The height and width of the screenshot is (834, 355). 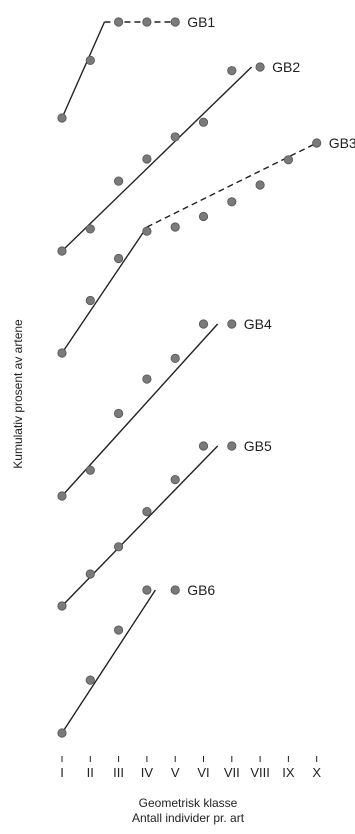 I want to click on x-tick-label-9: IX, so click(x=288, y=772).